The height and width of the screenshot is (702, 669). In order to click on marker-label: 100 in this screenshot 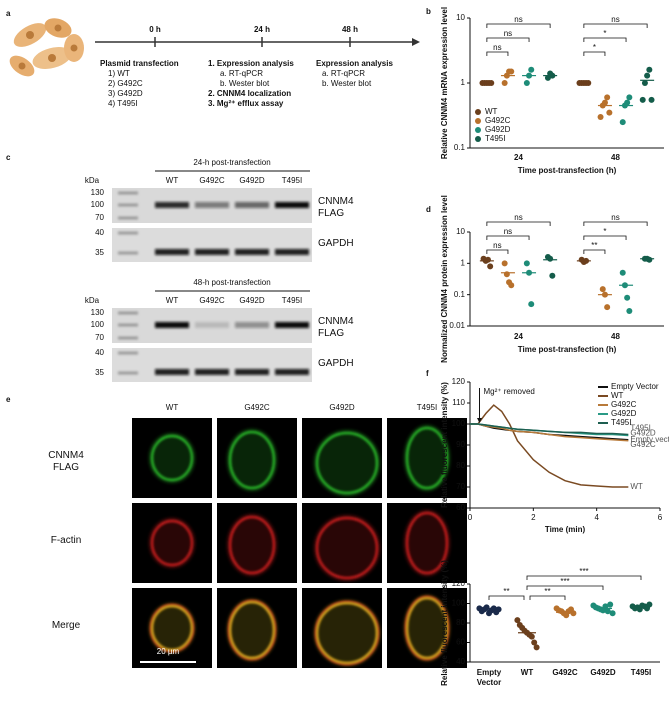, I will do `click(98, 324)`.